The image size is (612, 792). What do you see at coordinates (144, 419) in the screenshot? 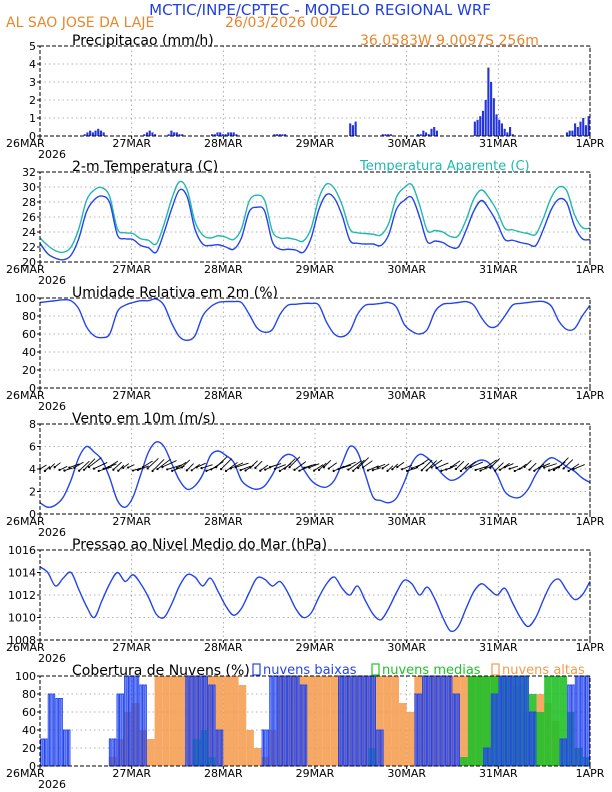
I see `panel-title: Vento em 10m (m/s)` at bounding box center [144, 419].